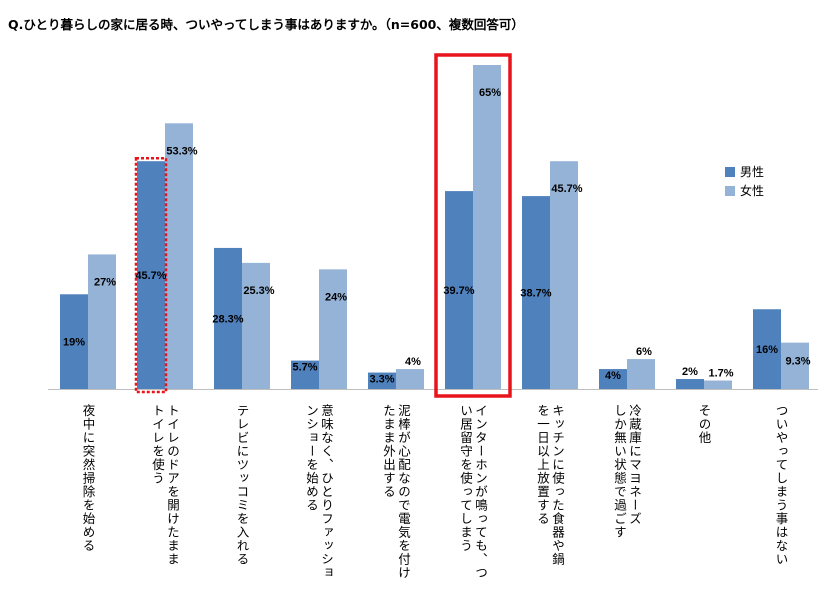 The image size is (826, 595). Describe the element at coordinates (490, 93) in the screenshot. I see `data-label-female-5: 65%` at that location.